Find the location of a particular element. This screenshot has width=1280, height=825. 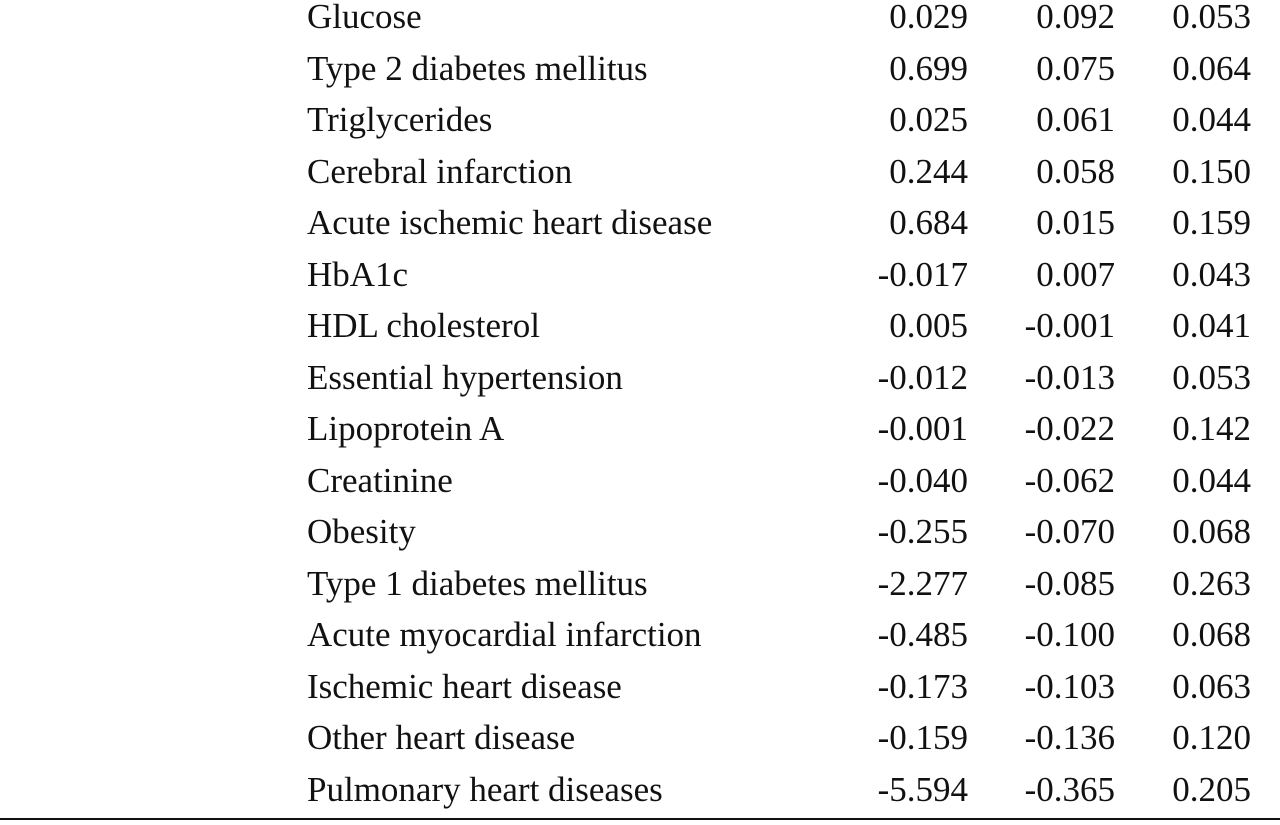

value-col-1: -0.173 is located at coordinates (922, 686).